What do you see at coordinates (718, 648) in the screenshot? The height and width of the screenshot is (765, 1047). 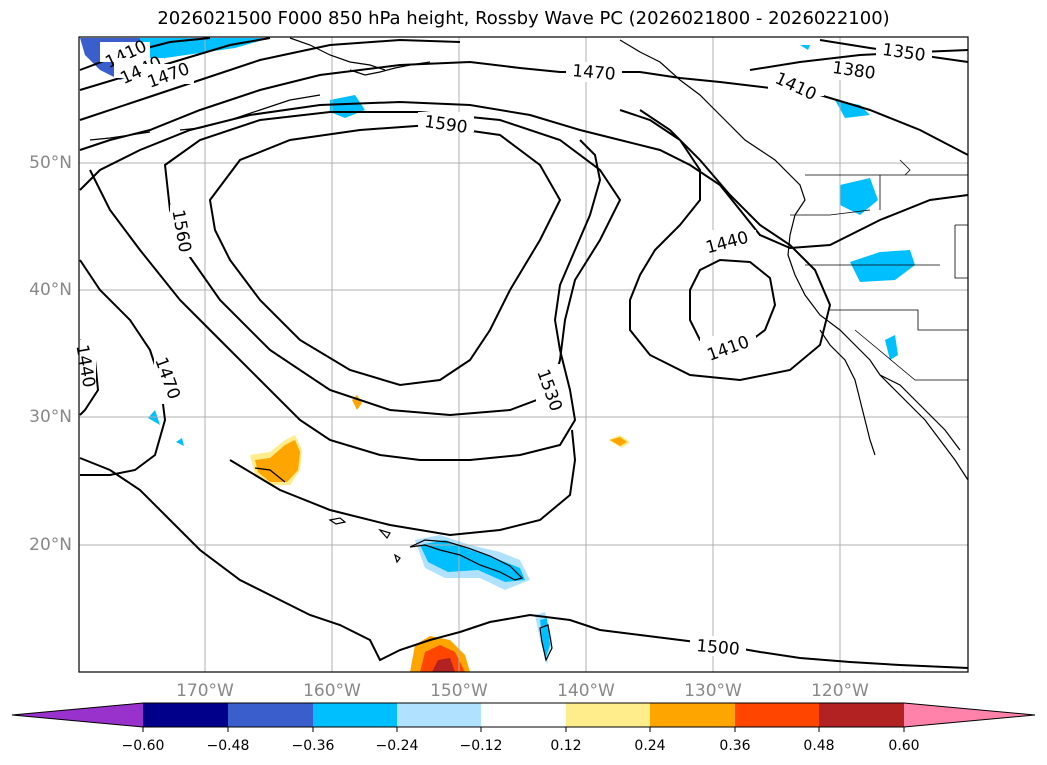 I see `contour-label: 1500` at bounding box center [718, 648].